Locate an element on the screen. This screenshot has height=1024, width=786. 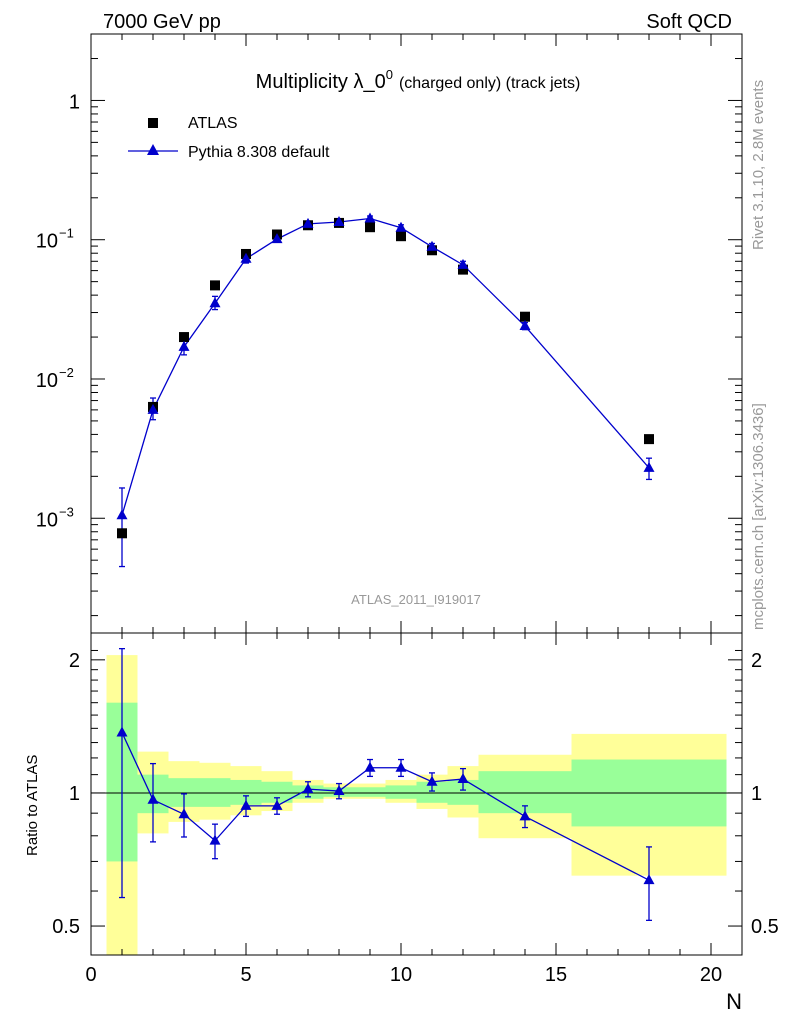
y-tick-label: 1 is located at coordinates (74, 102).